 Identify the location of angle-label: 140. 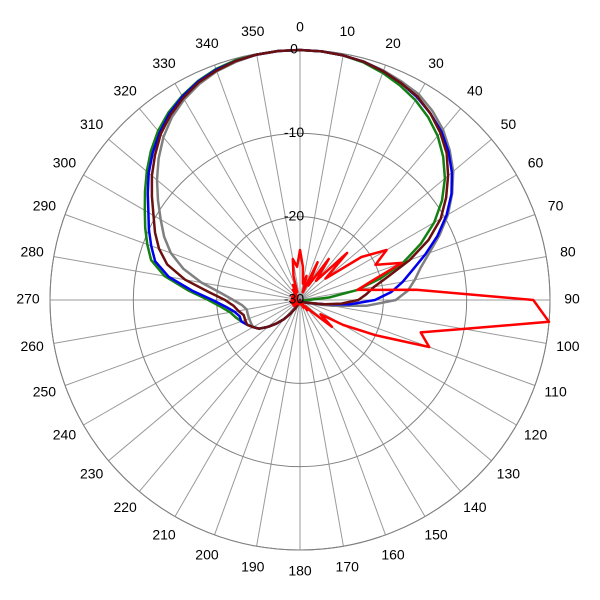
(475, 507).